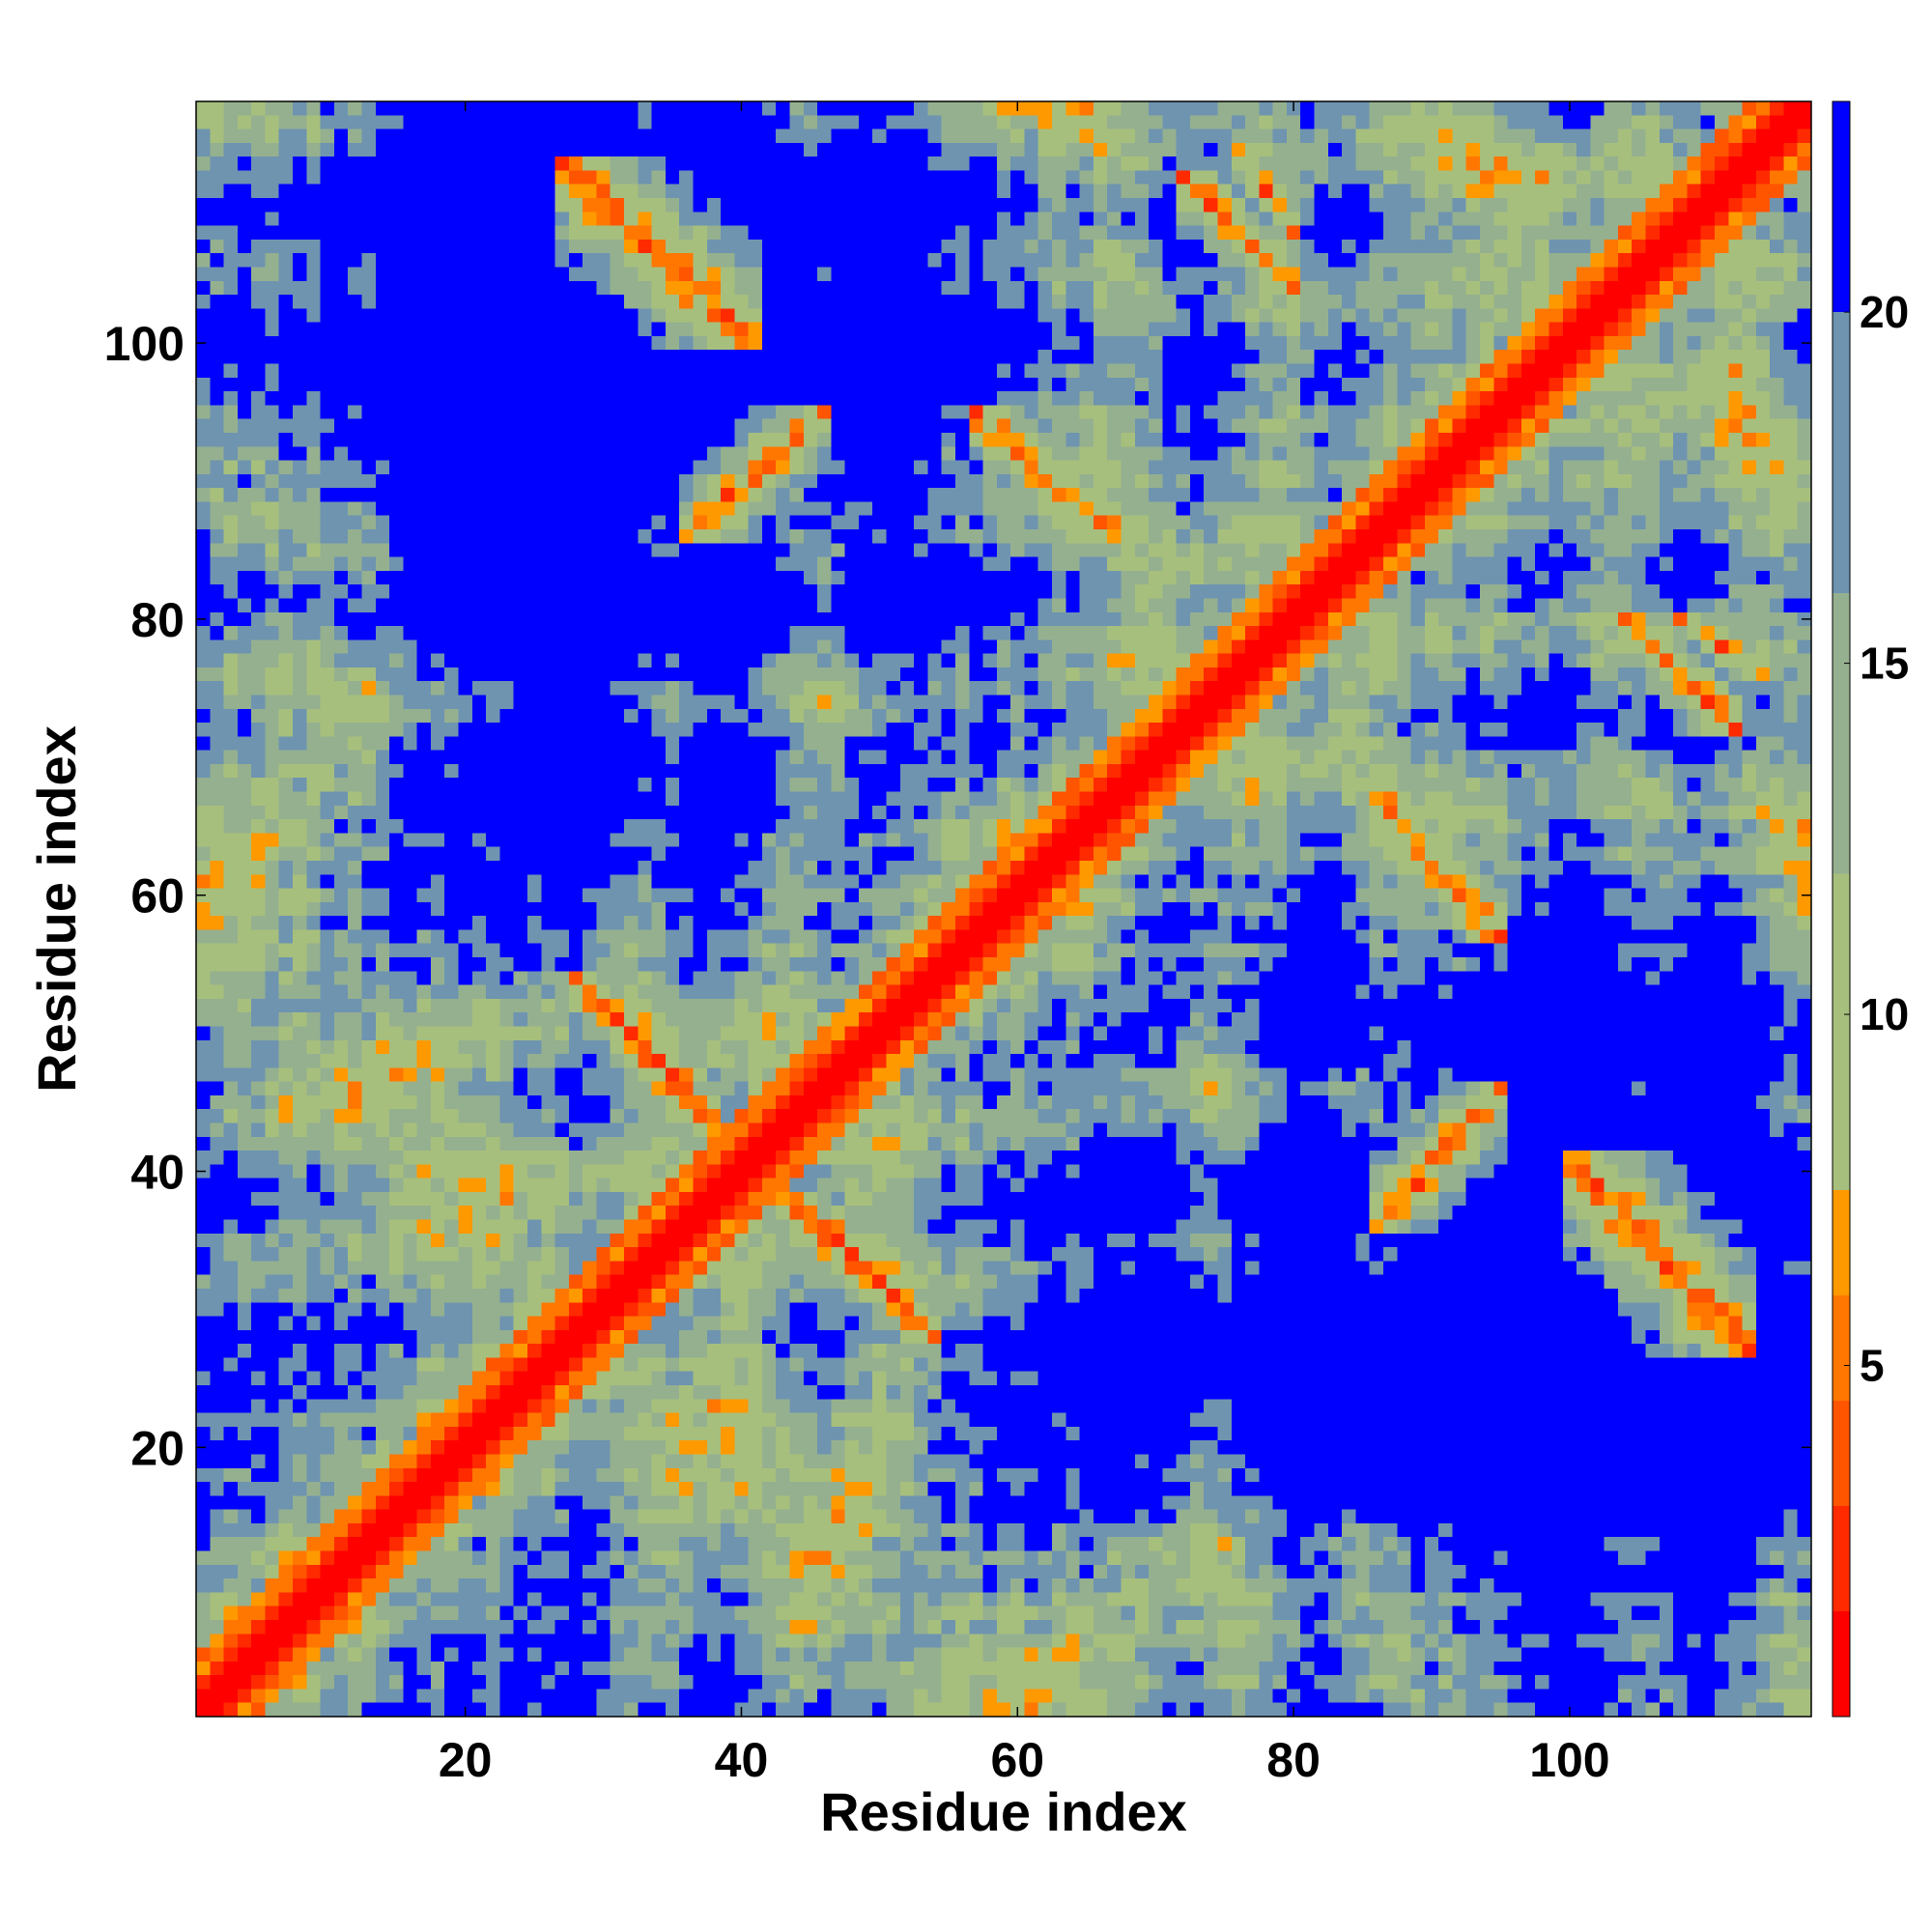 The image size is (1932, 1932). I want to click on colorbar-tick-label: 5, so click(1872, 1366).